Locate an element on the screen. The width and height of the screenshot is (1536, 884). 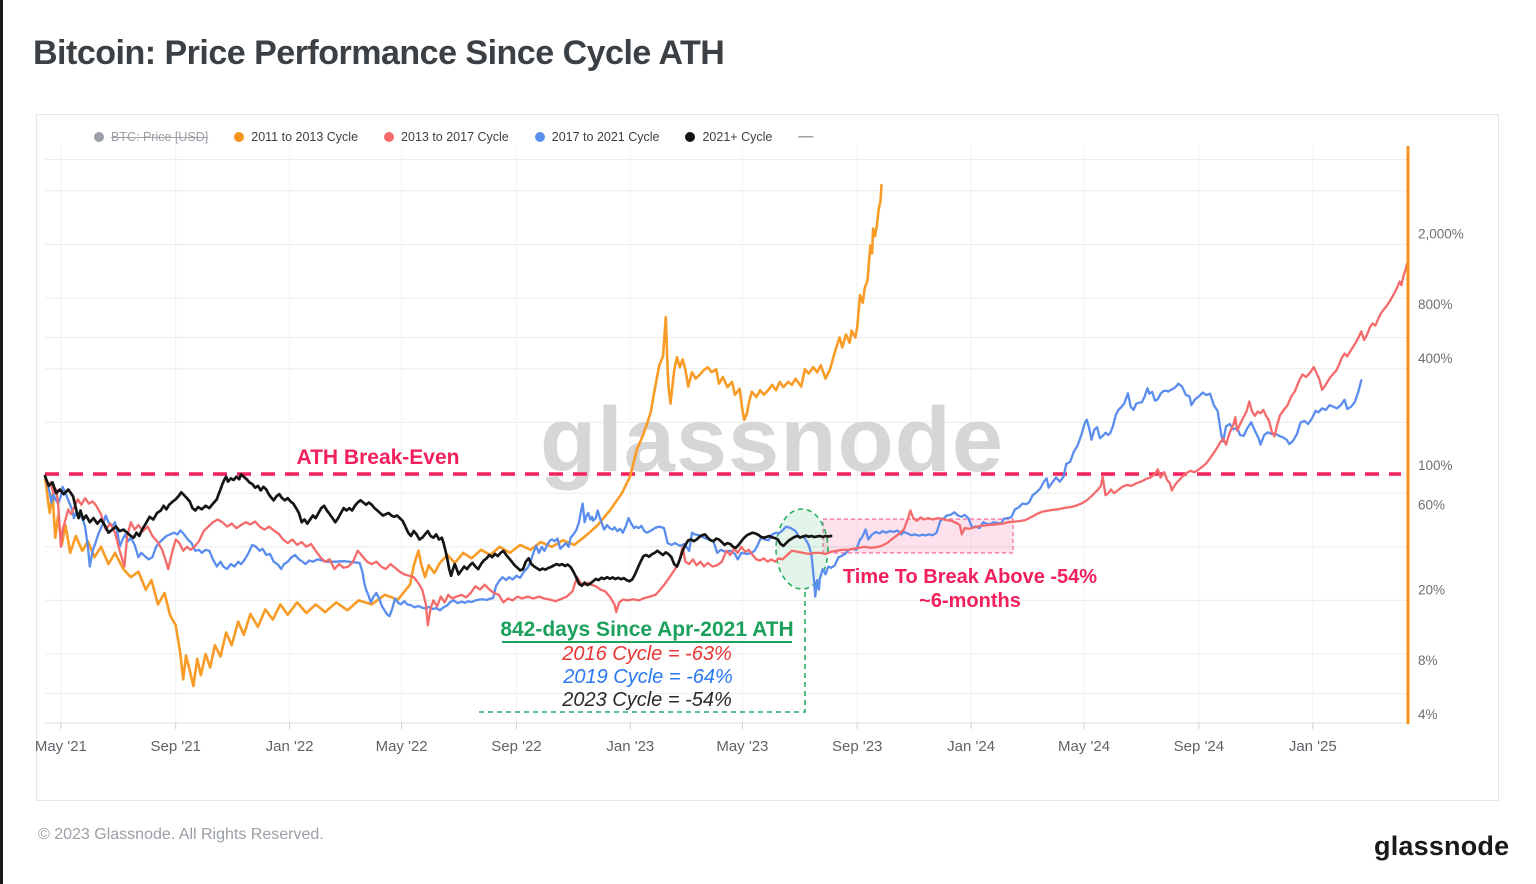
legend-item-2013-2017: 2013 to 2017 Cycle is located at coordinates (446, 137).